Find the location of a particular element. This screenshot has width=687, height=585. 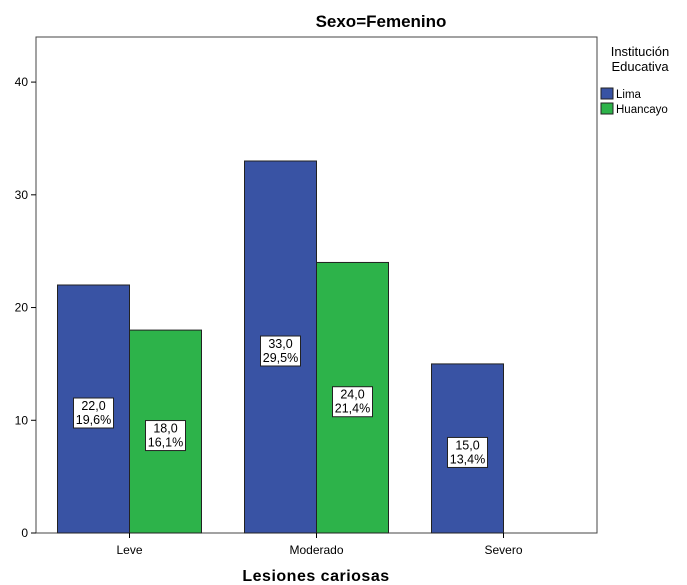

y-tick-label: 30 is located at coordinates (22, 195).